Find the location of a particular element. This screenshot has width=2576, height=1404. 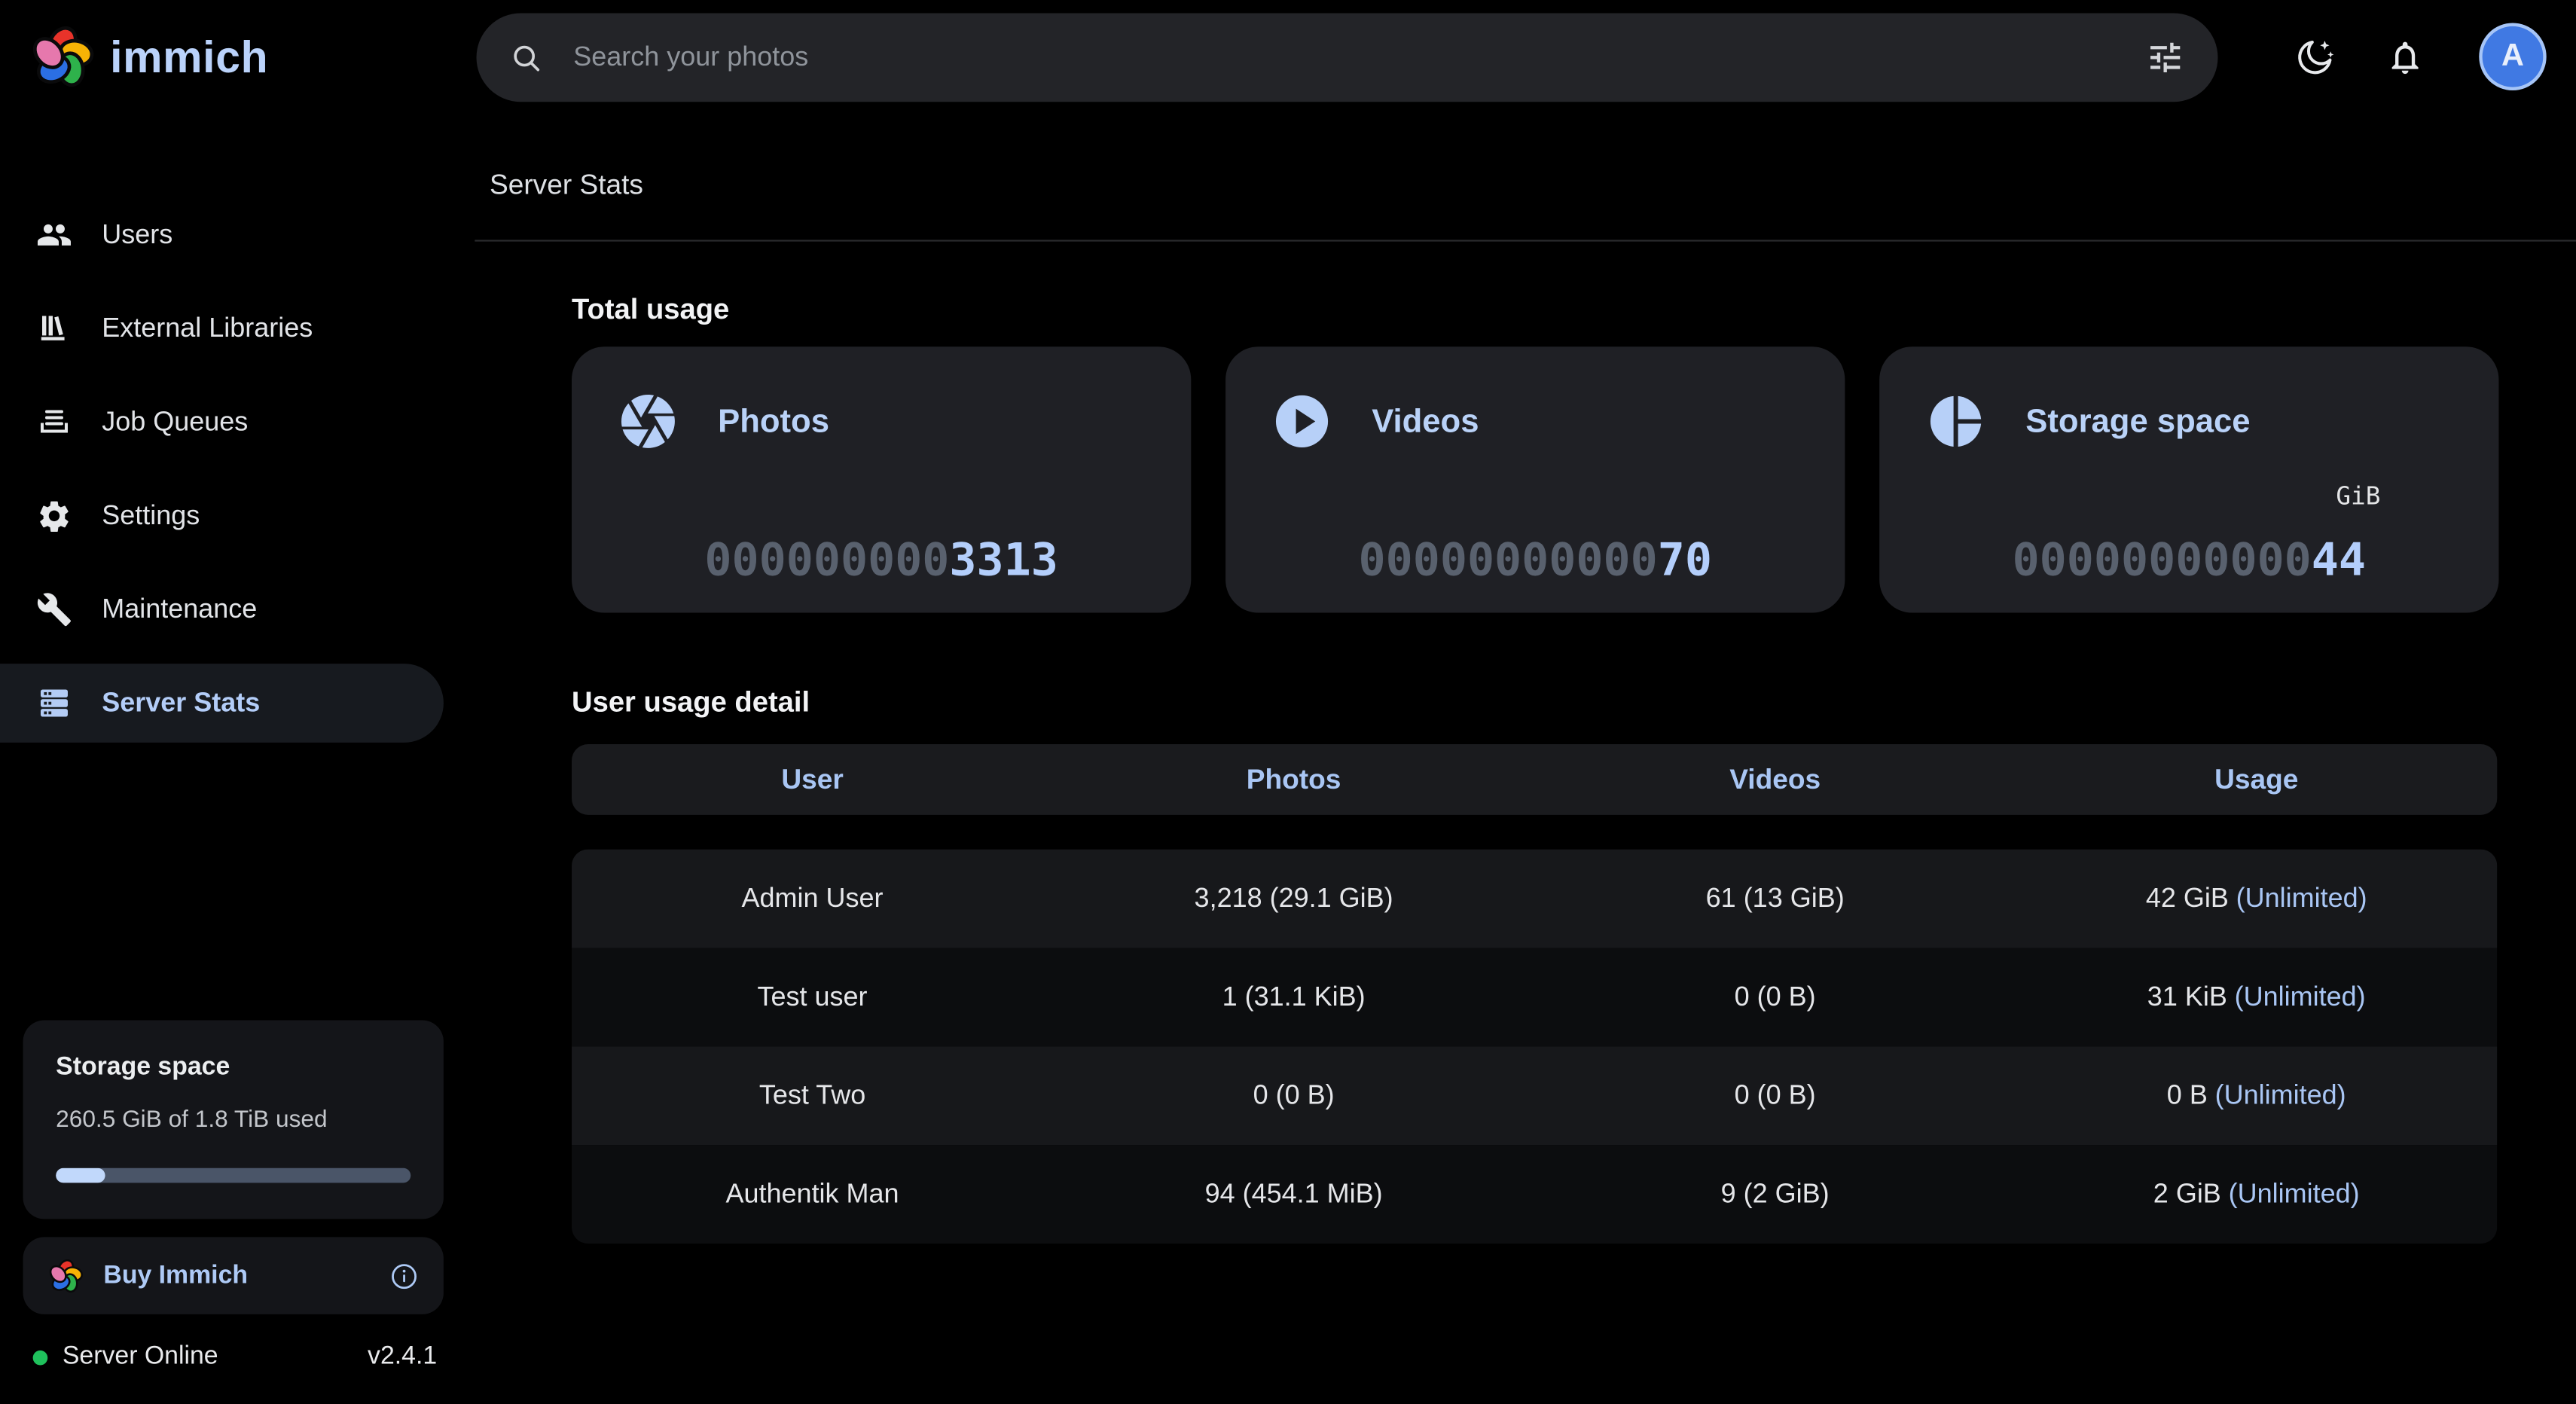

column-header-videos: Videos is located at coordinates (1775, 779).